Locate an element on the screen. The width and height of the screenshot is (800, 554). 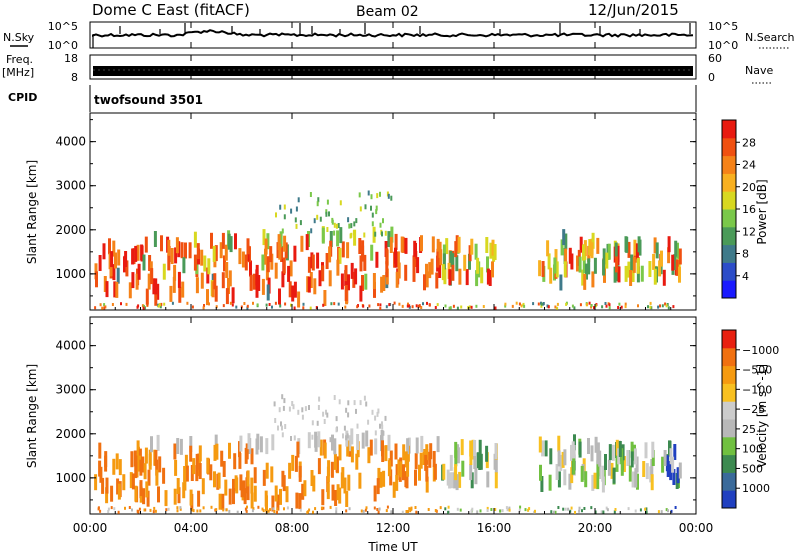
velocity-y-axis-label: Slant Range [km] is located at coordinates (32, 416).